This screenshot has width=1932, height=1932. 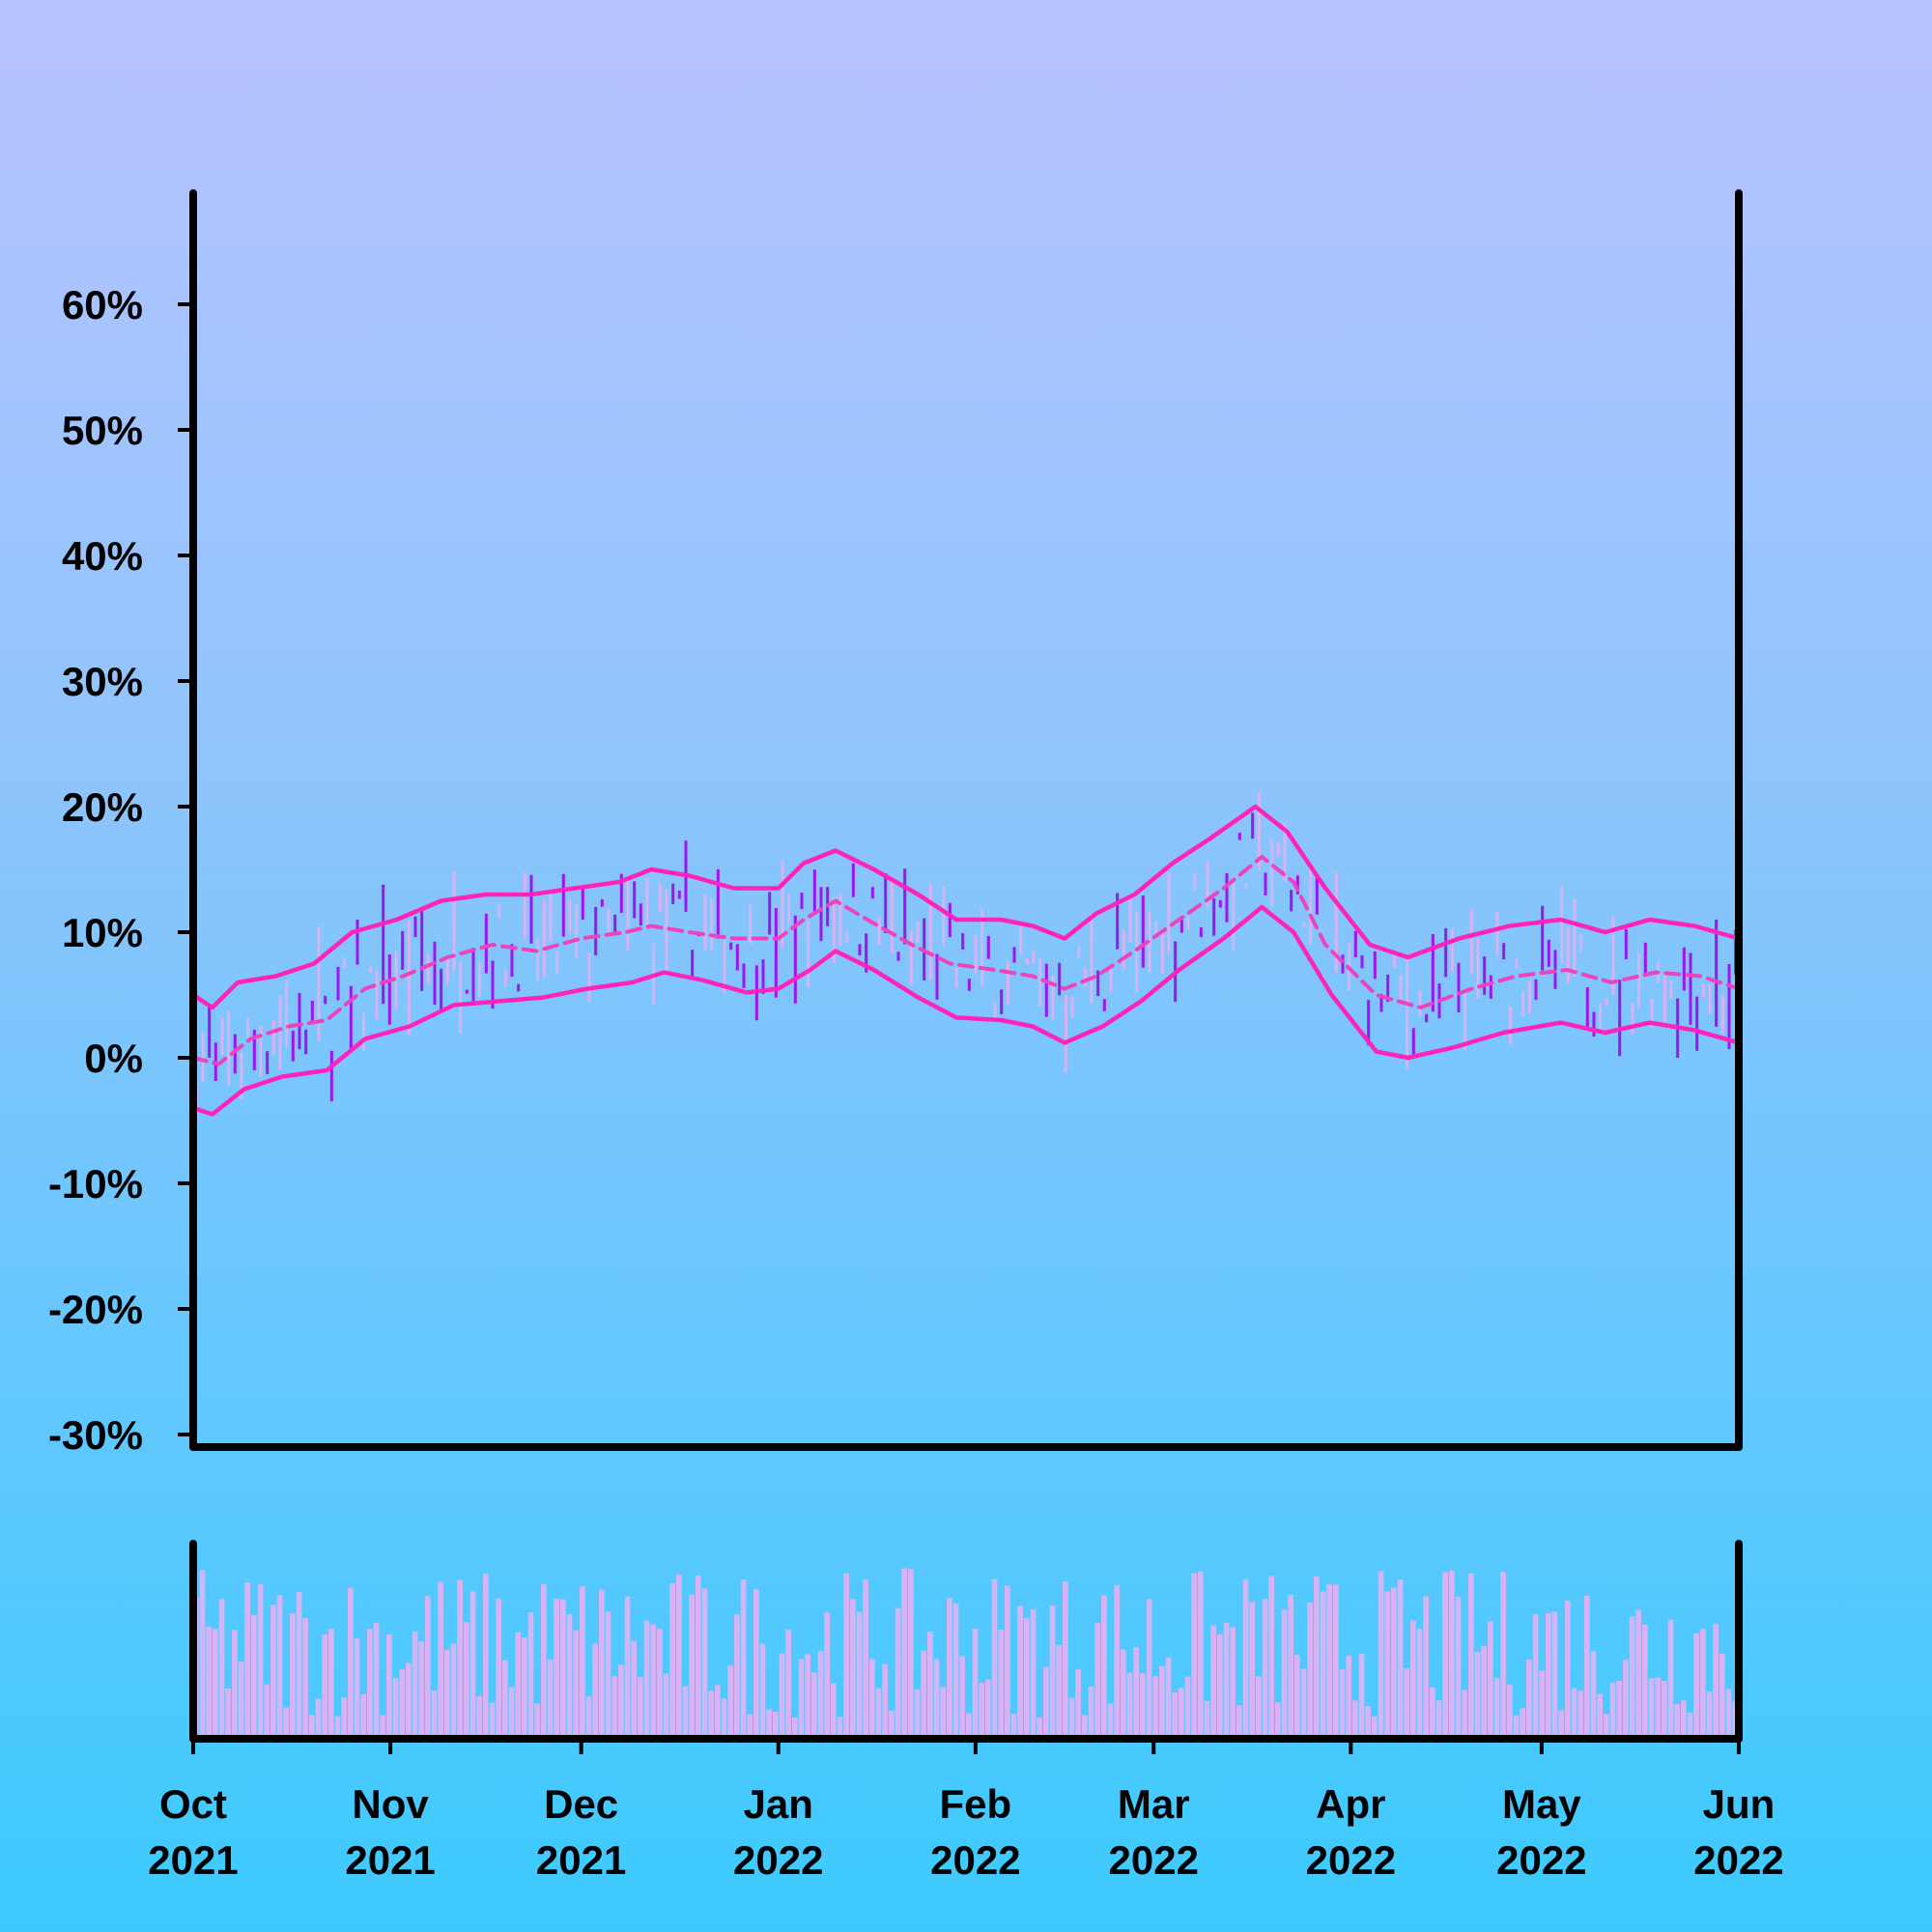 I want to click on x-tick-label-year: 2021, so click(x=390, y=1860).